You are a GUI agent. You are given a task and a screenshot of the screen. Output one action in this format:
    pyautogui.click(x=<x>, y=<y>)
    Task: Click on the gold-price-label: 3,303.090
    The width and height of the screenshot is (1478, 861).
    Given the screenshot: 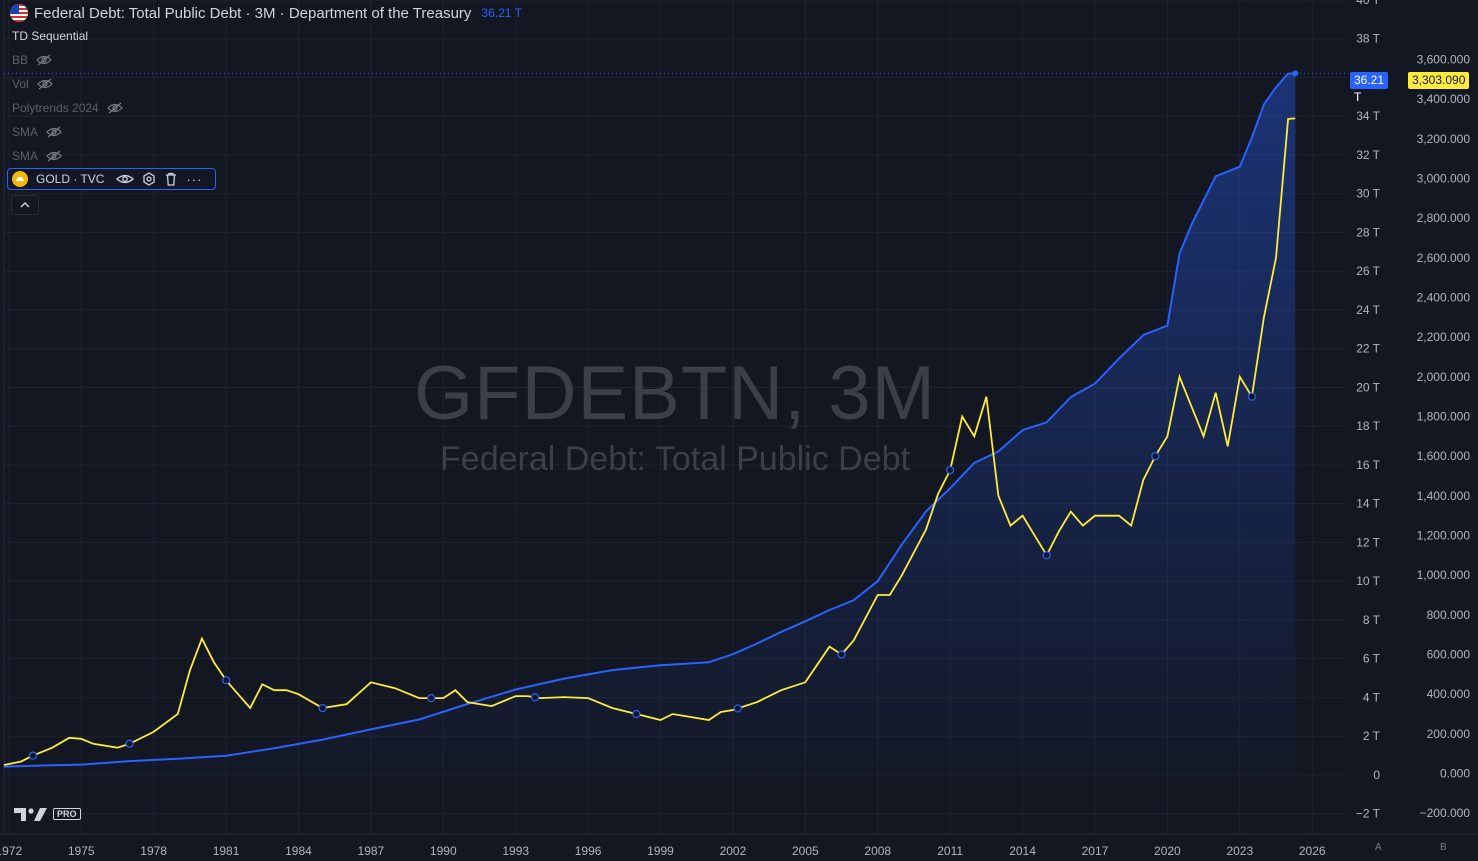 What is the action you would take?
    pyautogui.click(x=1439, y=80)
    